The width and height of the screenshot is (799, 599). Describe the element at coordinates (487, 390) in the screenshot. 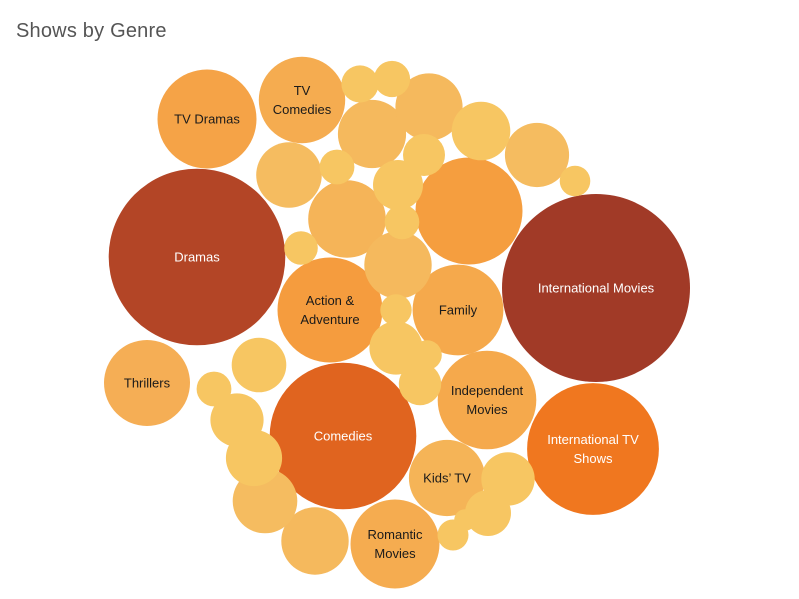

I see `bubble-label: Independent` at that location.